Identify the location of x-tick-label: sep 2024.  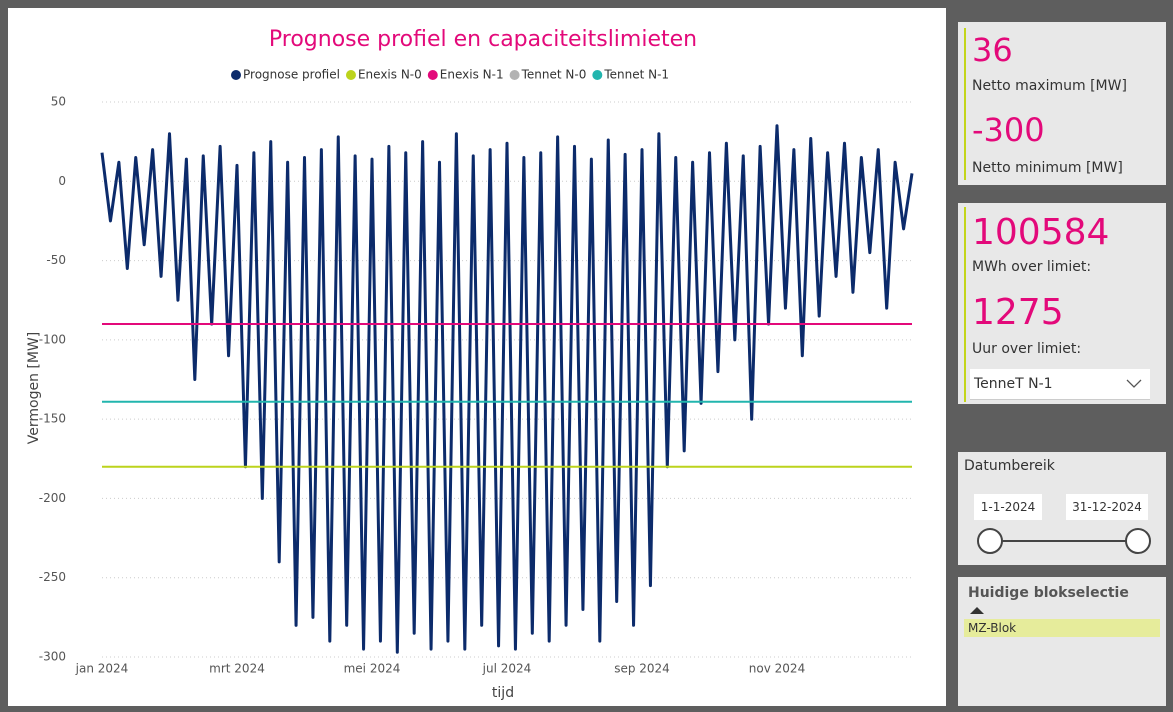
(642, 669).